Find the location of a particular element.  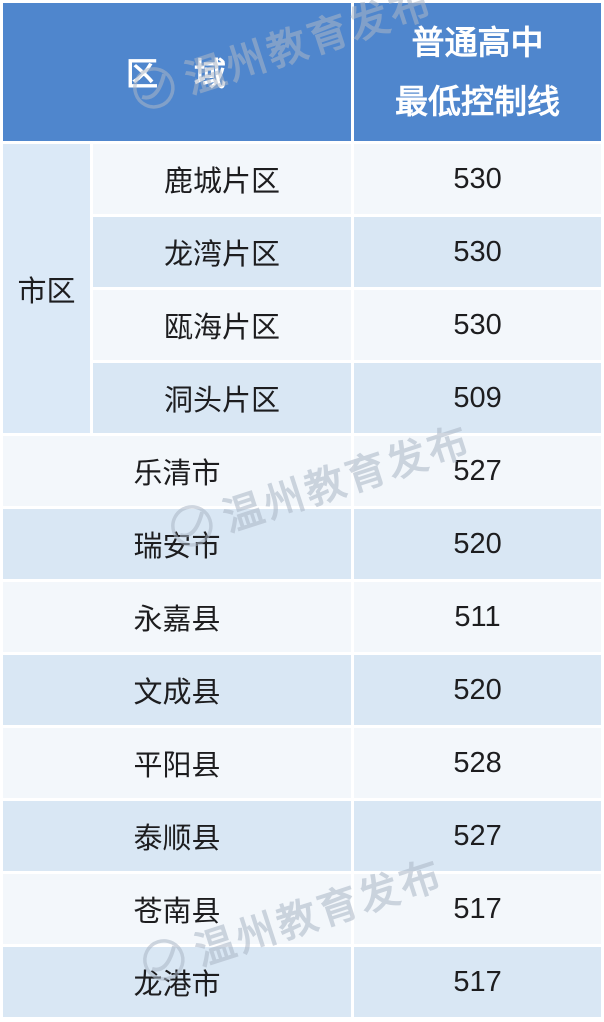

region-cell: 文成县 is located at coordinates (177, 690).